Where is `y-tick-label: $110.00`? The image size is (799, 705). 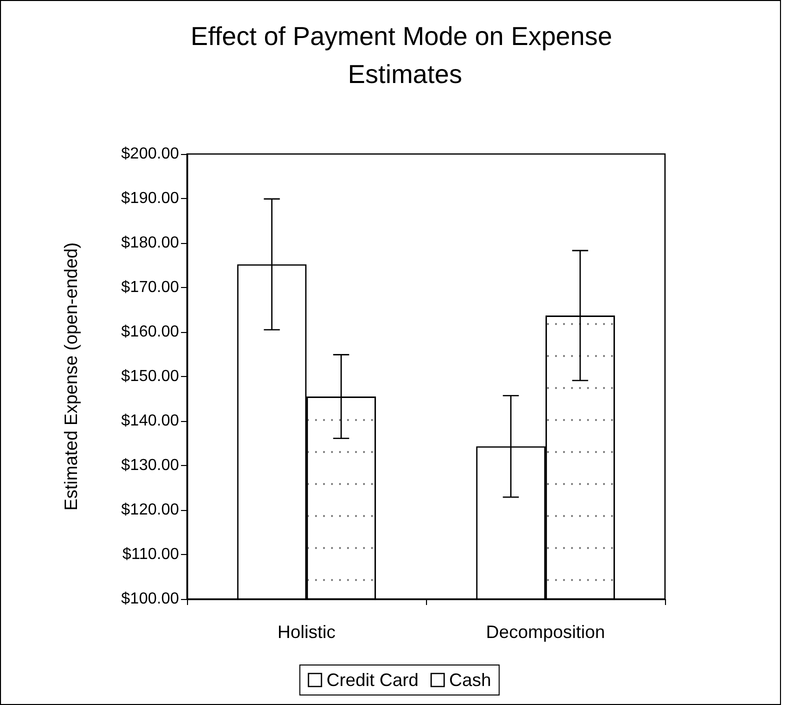
y-tick-label: $110.00 is located at coordinates (151, 554).